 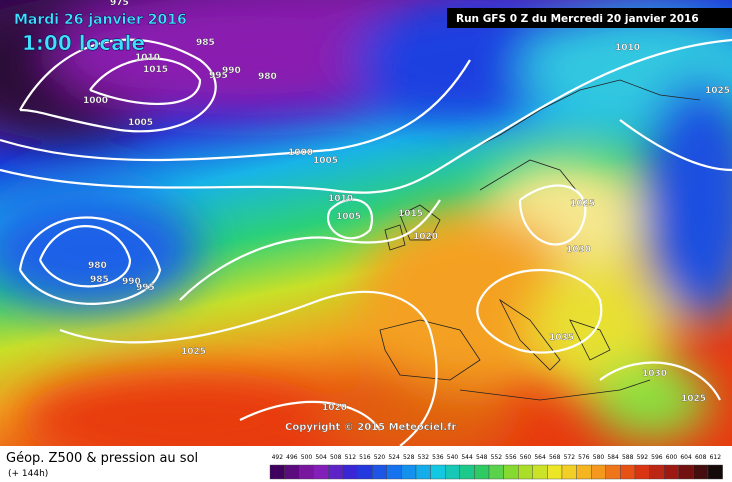 What do you see at coordinates (28, 474) in the screenshot?
I see `footer-lead: (+ 144h)` at bounding box center [28, 474].